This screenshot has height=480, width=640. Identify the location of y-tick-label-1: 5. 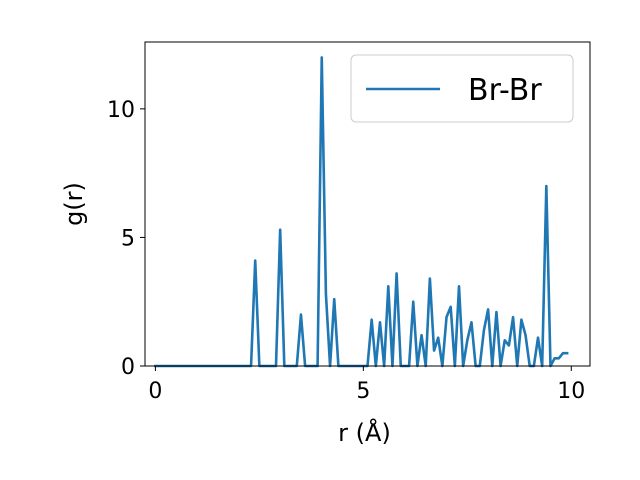
(128, 238).